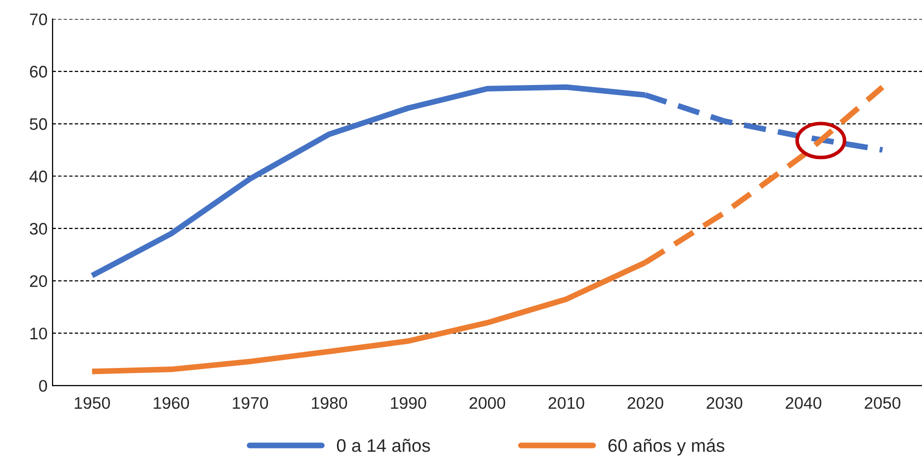 This screenshot has width=922, height=476. What do you see at coordinates (646, 403) in the screenshot?
I see `x-tick-label: 2020` at bounding box center [646, 403].